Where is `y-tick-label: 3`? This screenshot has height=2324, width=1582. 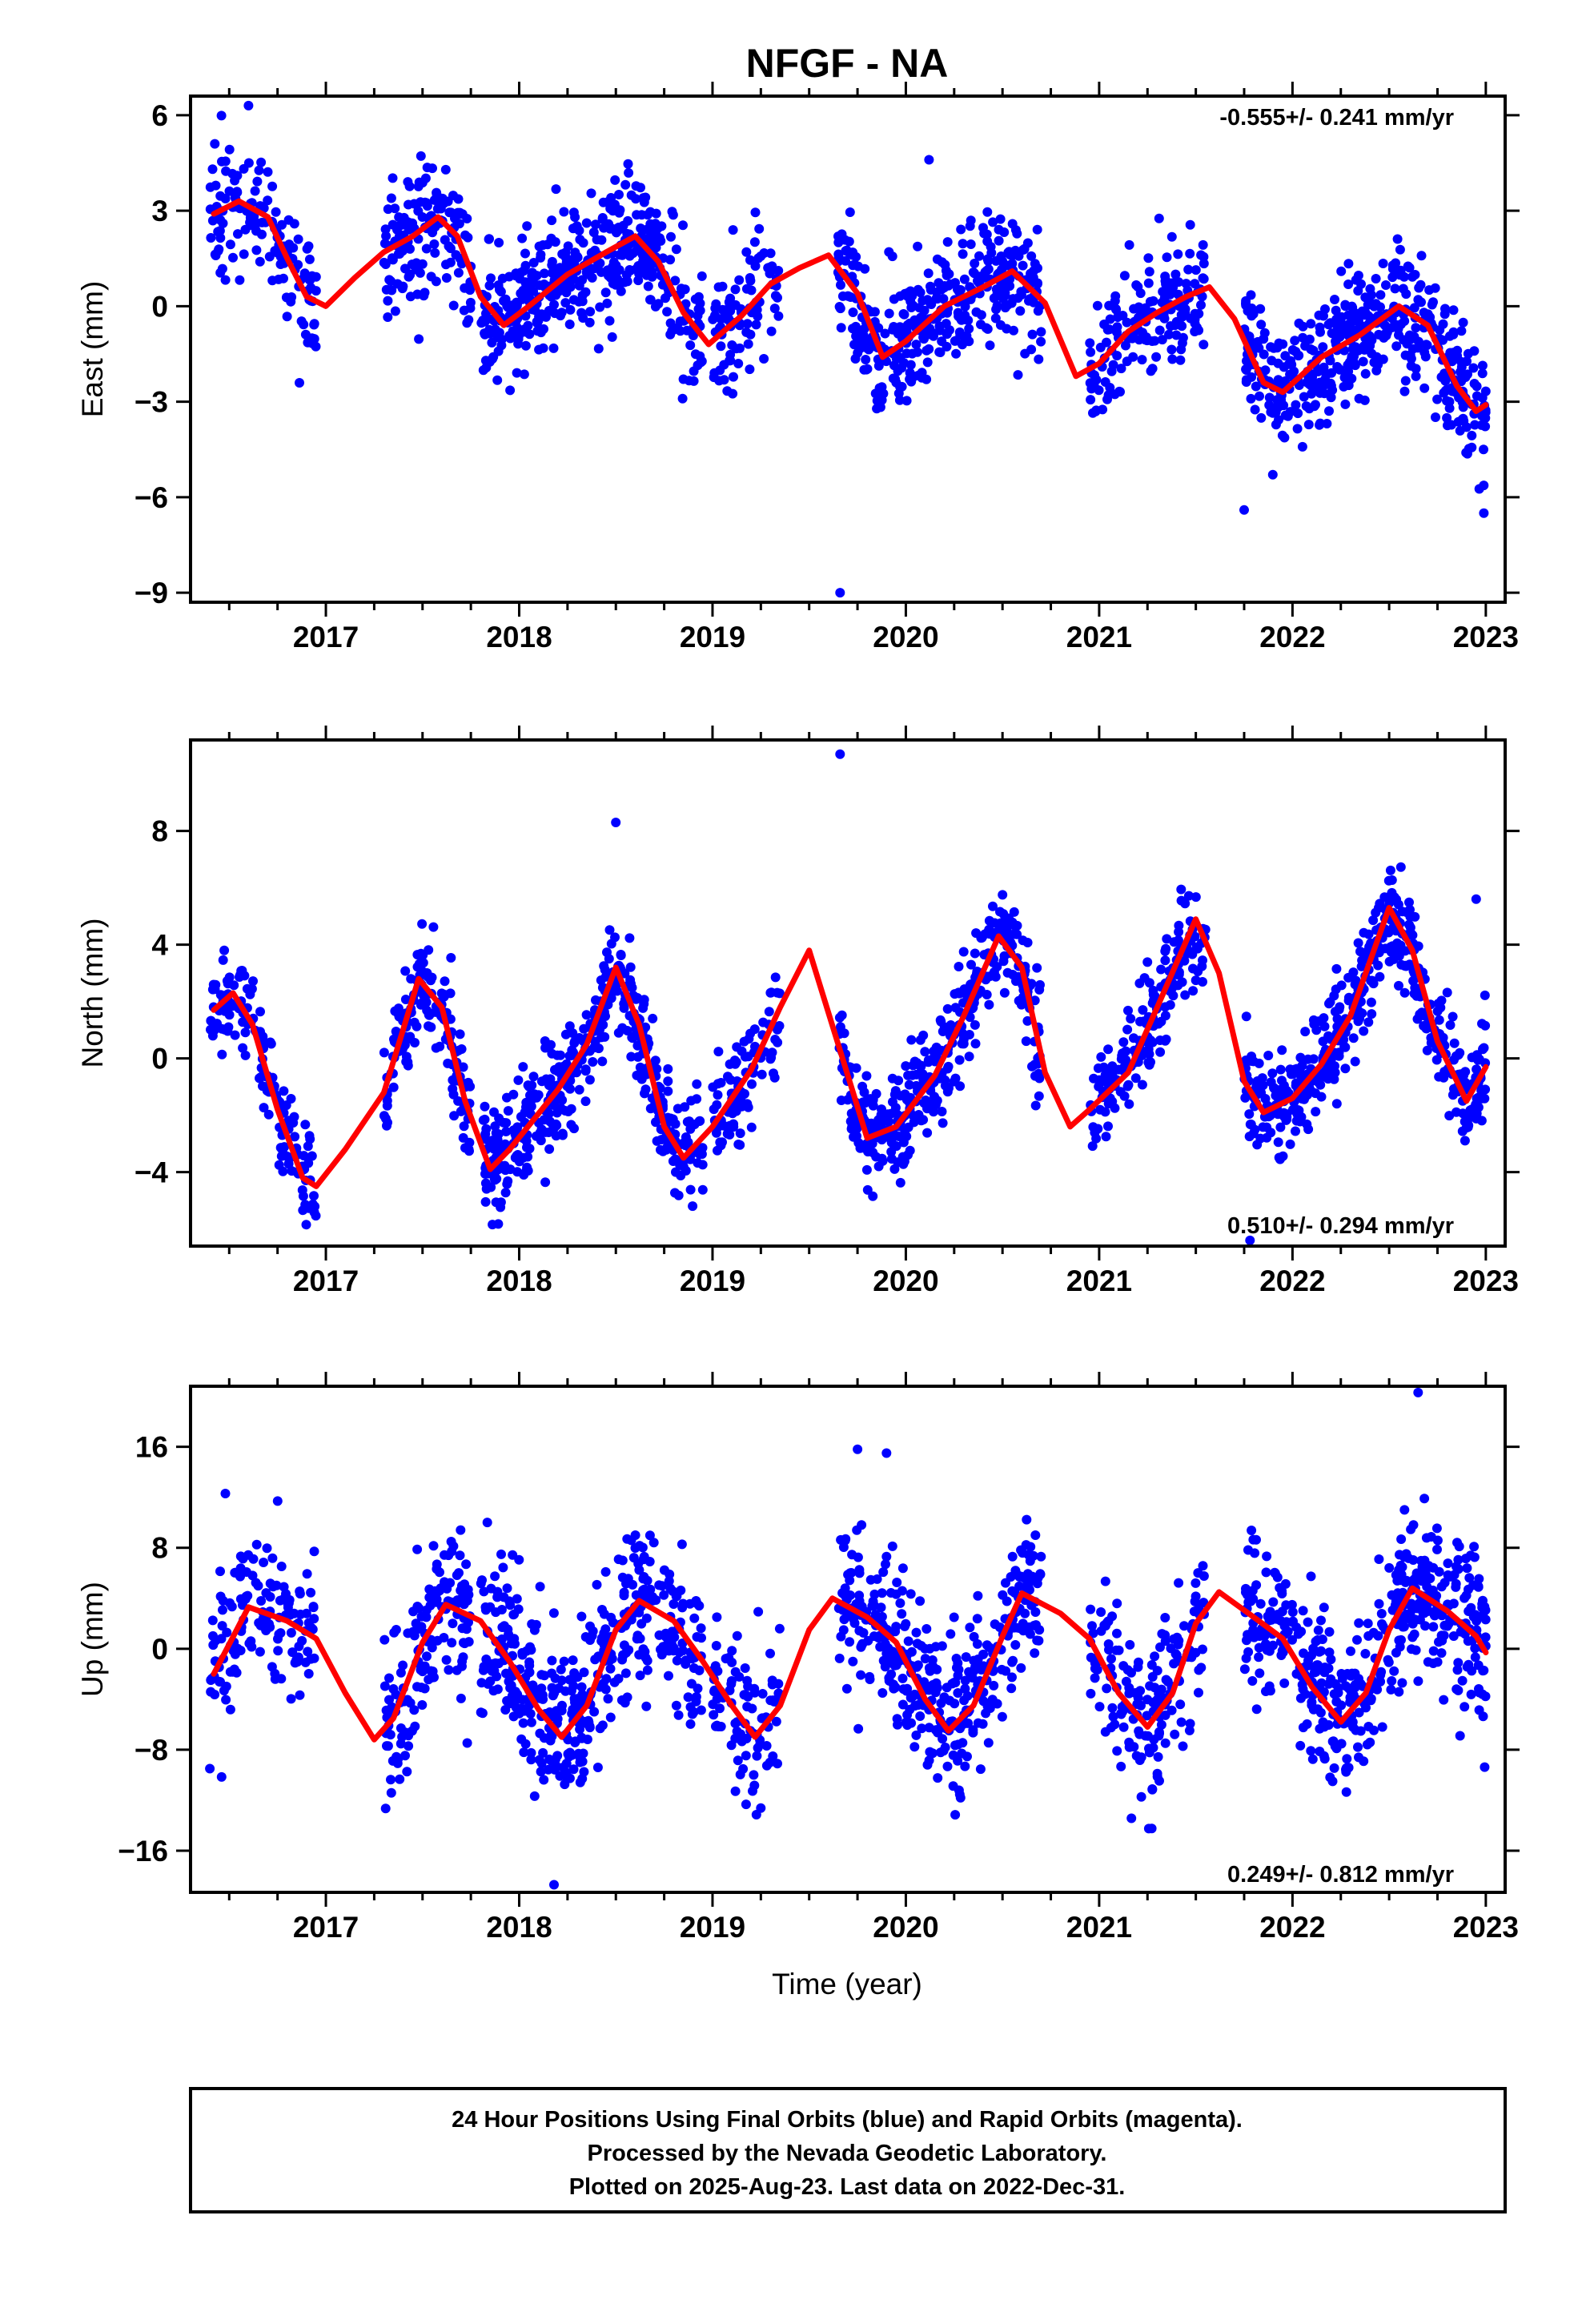 y-tick-label: 3 is located at coordinates (159, 211).